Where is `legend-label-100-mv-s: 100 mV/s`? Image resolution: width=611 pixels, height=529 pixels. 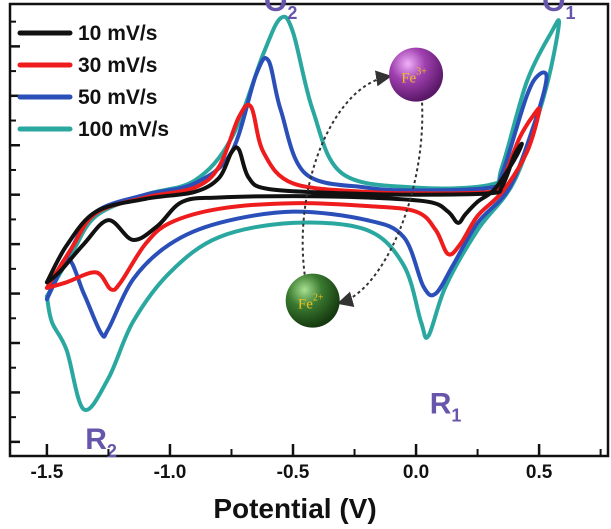
legend-label-100-mv-s: 100 mV/s is located at coordinates (123, 129).